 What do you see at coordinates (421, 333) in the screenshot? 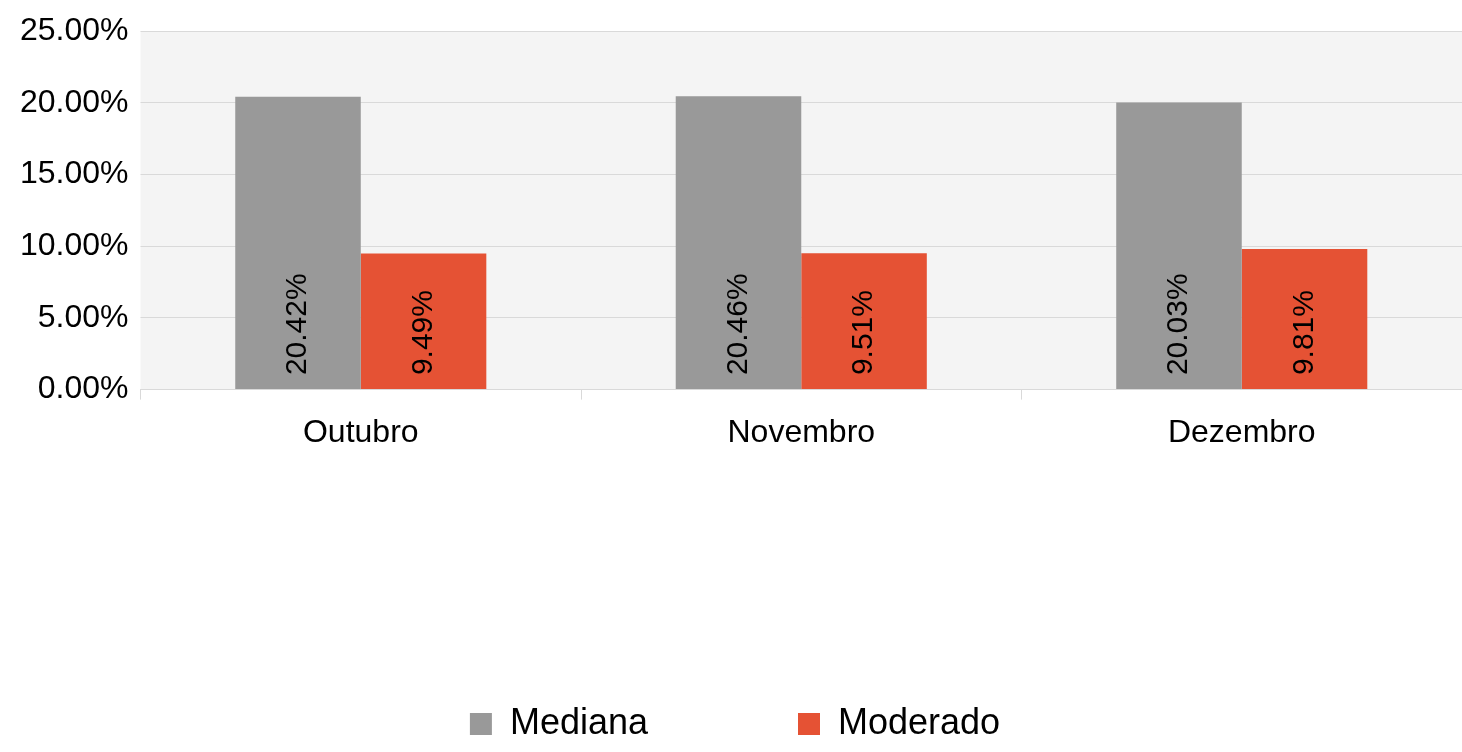
I see `text: 9.49%` at bounding box center [421, 333].